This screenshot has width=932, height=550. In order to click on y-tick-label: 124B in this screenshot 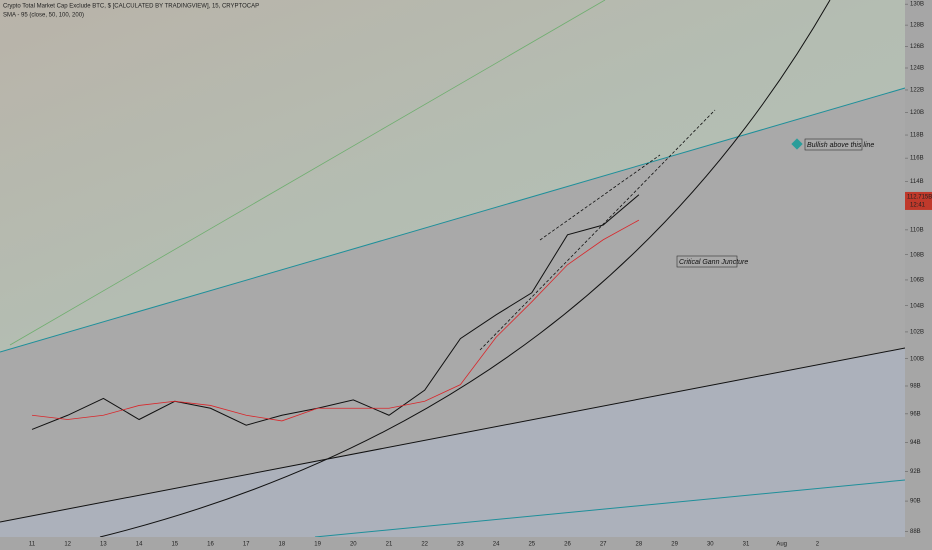, I will do `click(917, 69)`.